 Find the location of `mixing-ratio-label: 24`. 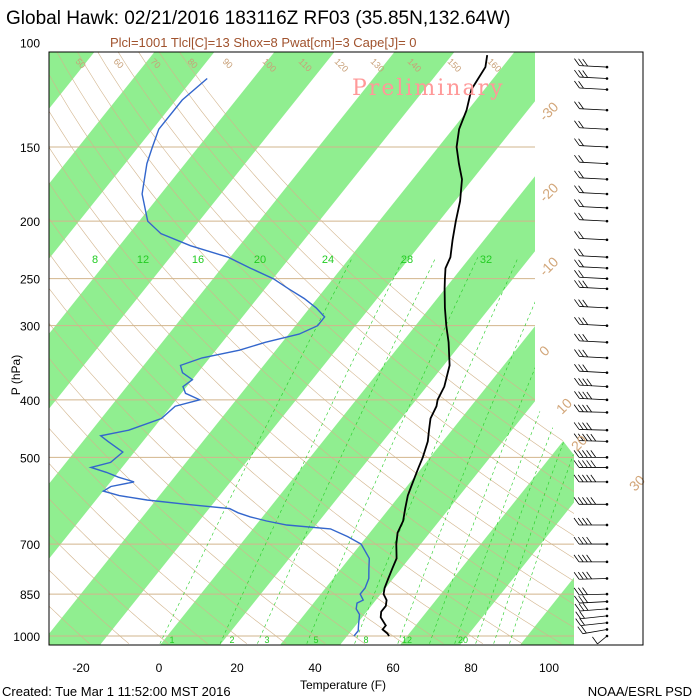

mixing-ratio-label: 24 is located at coordinates (328, 260).